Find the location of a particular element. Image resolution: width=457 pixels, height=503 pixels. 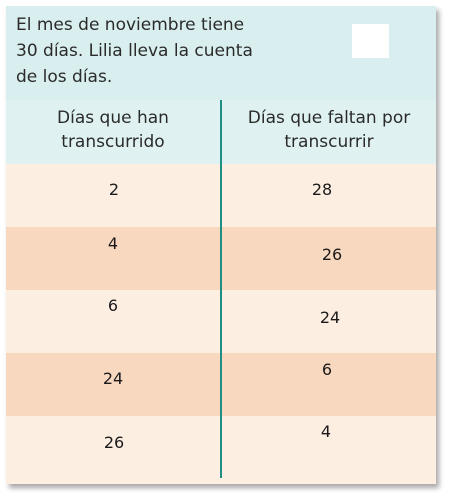

elapsed-cell: 2 is located at coordinates (114, 189).